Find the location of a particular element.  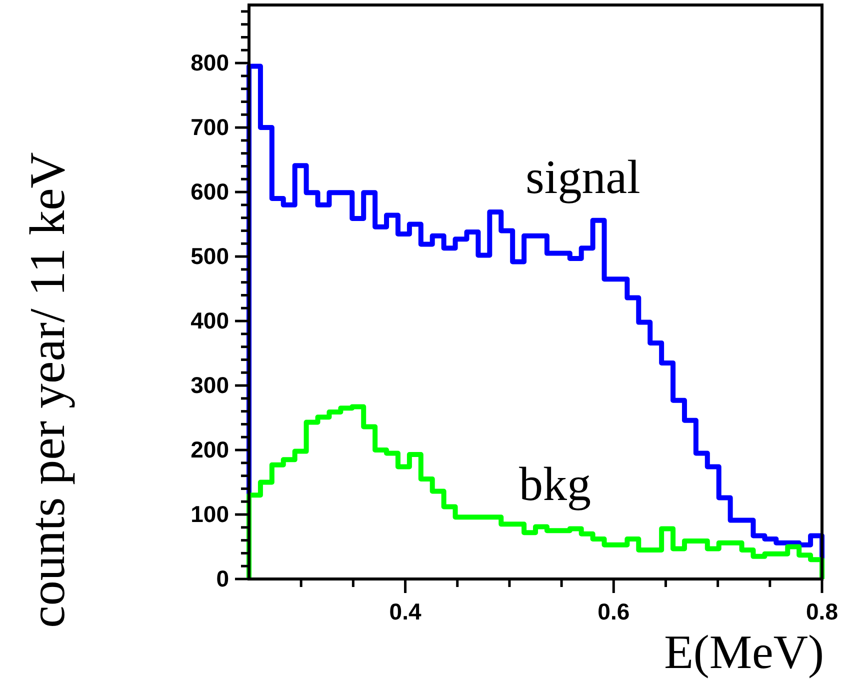

series-label: bkg is located at coordinates (555, 484).